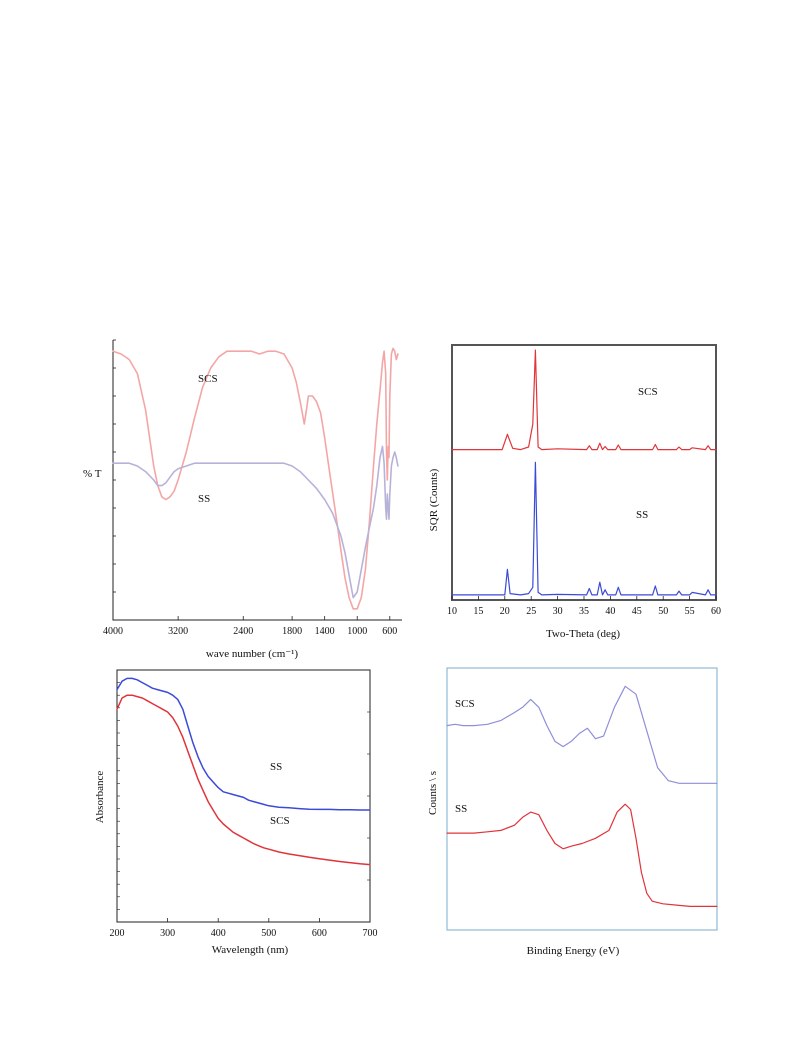 The height and width of the screenshot is (1057, 793). I want to click on xrd-xtick-label: 45, so click(637, 611).